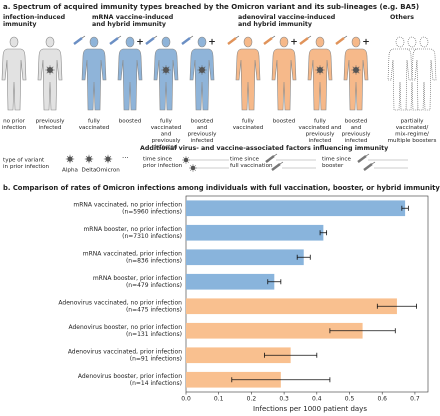 The height and width of the screenshot is (416, 440). I want to click on y-tick-label: Adenovirus booster, prior infection, so click(130, 376).